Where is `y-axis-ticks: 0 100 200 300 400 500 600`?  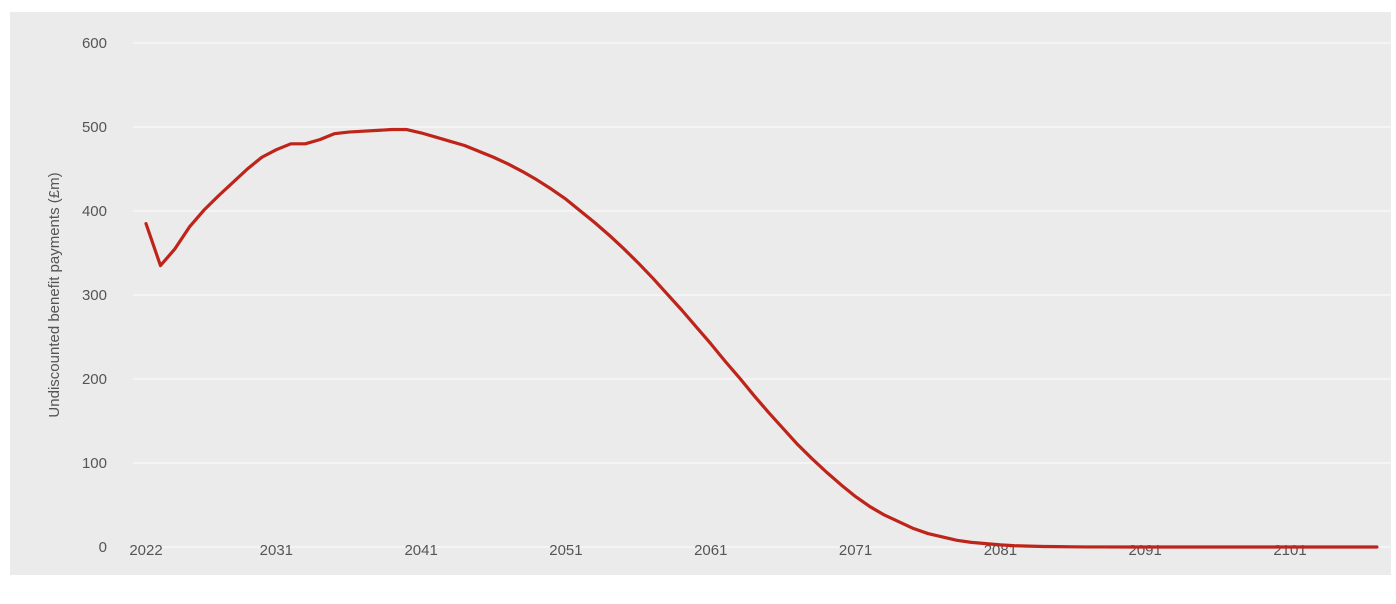 y-axis-ticks: 0 100 200 300 400 500 600 is located at coordinates (94, 295).